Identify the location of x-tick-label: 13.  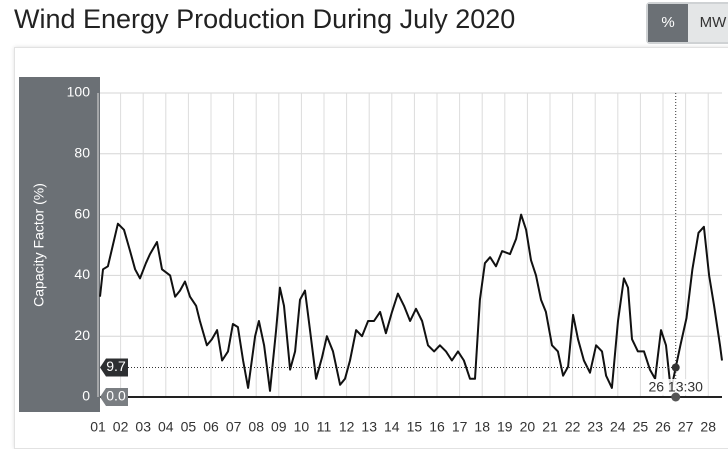
(369, 427).